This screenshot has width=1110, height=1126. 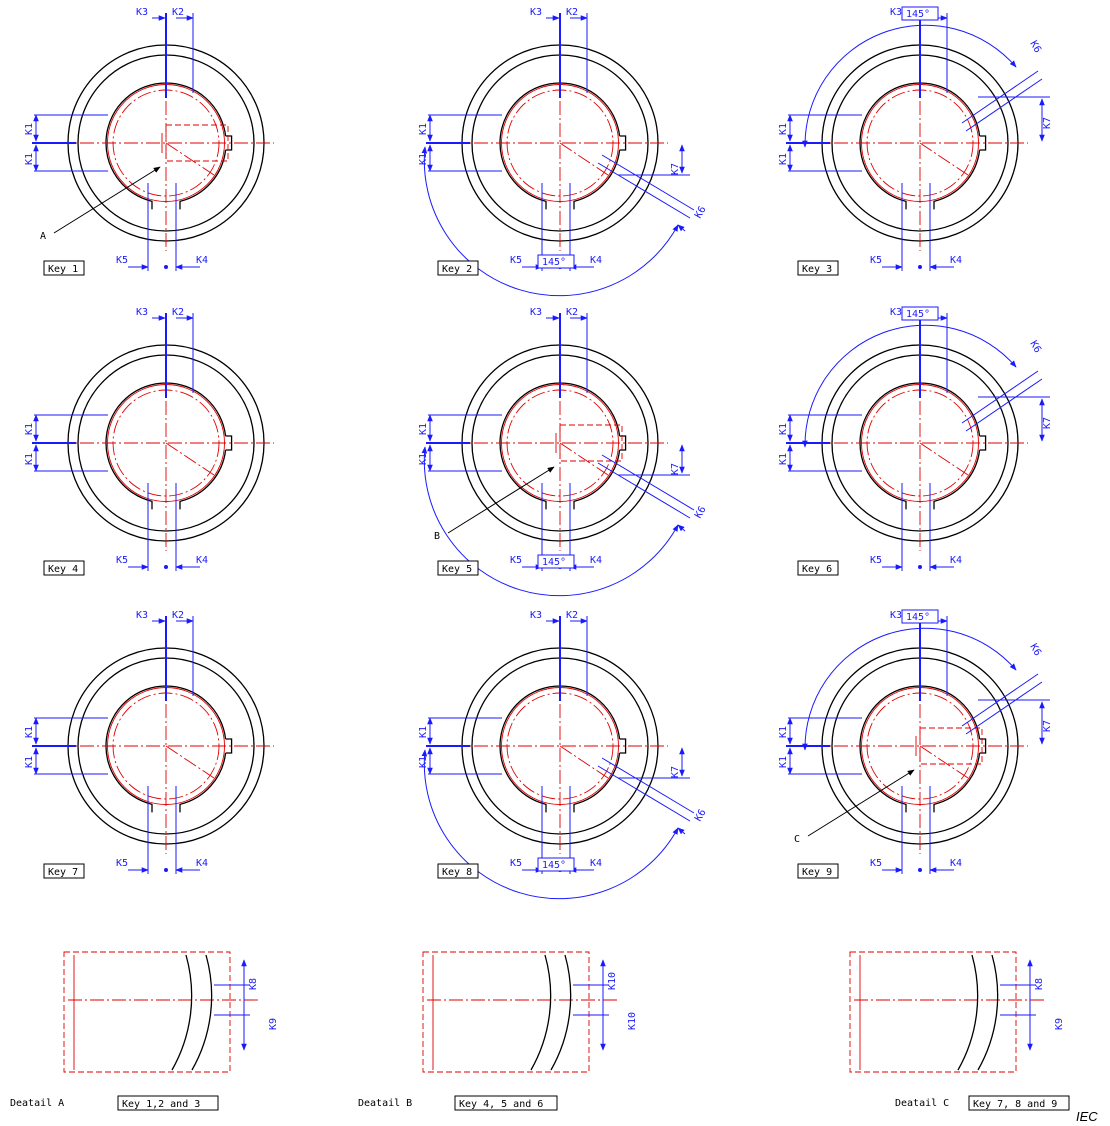 I want to click on key-view-7: K3 K2 K5 K4 K1 K1 Key 7, so click(x=149, y=744).